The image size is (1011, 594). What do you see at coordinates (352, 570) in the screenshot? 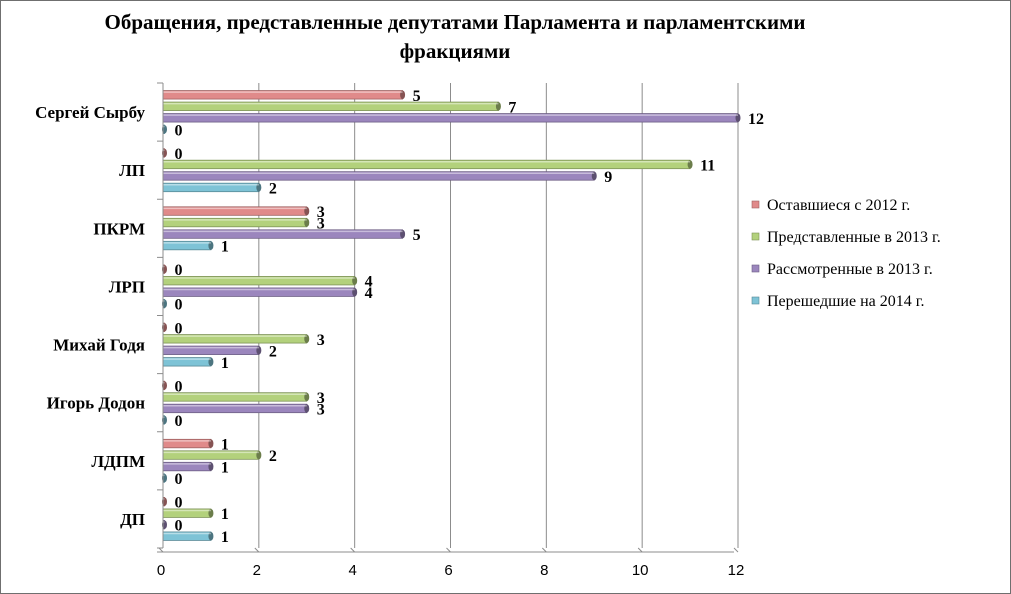
I see `x-tick-label: 4` at bounding box center [352, 570].